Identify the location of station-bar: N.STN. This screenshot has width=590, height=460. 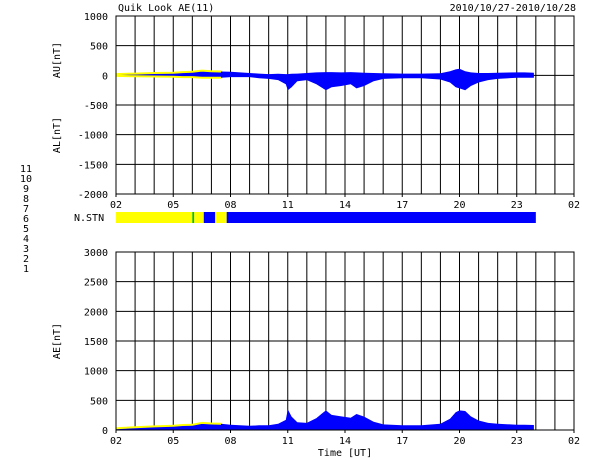
(305, 218).